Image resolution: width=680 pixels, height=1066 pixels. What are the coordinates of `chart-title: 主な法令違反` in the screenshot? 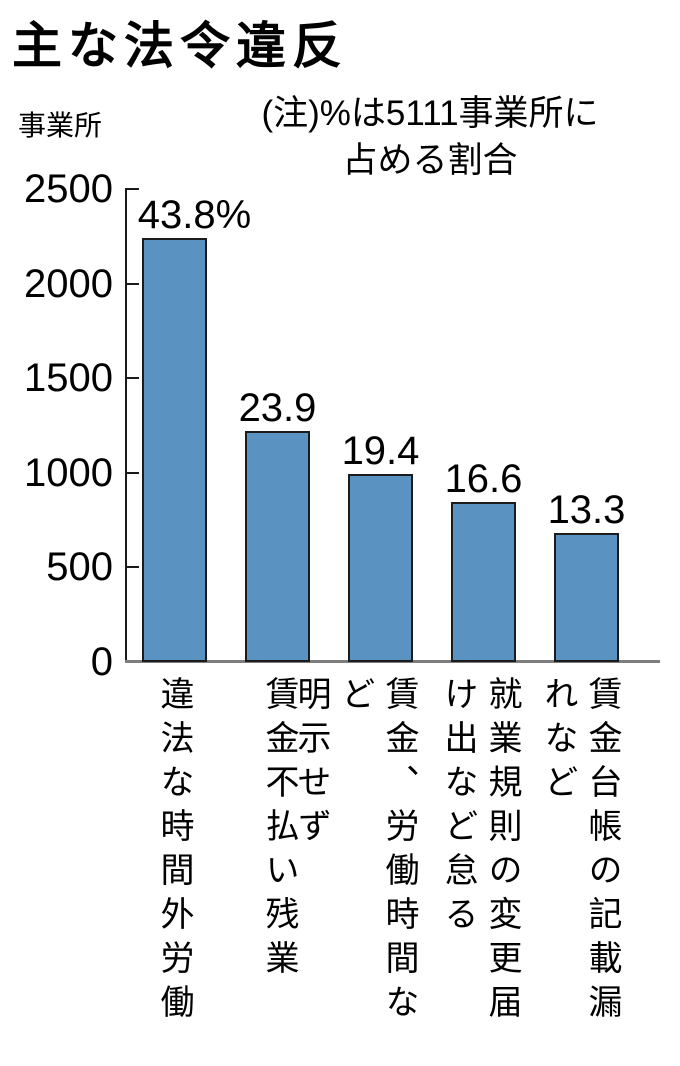 It's located at (180, 46).